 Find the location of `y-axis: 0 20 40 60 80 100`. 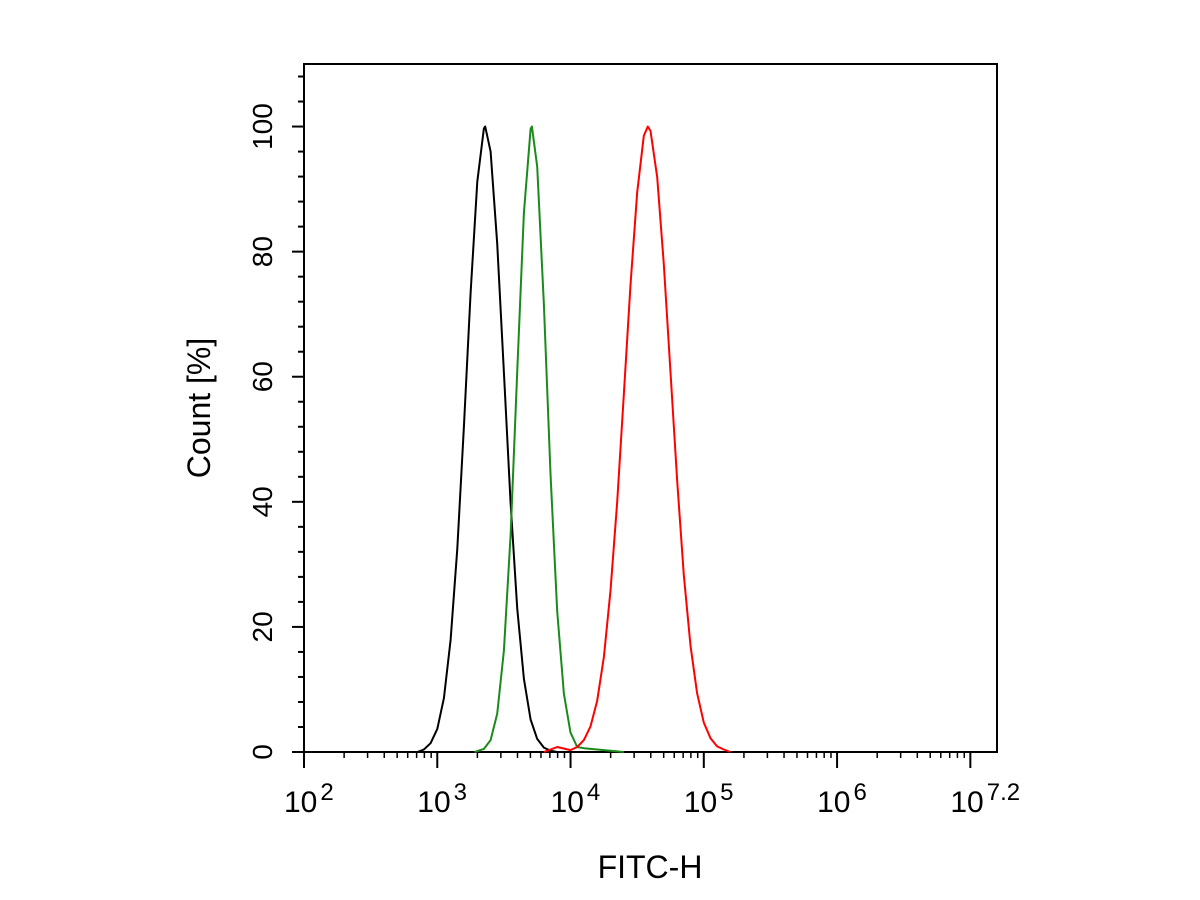

y-axis: 0 20 40 60 80 100 is located at coordinates (275, 417).